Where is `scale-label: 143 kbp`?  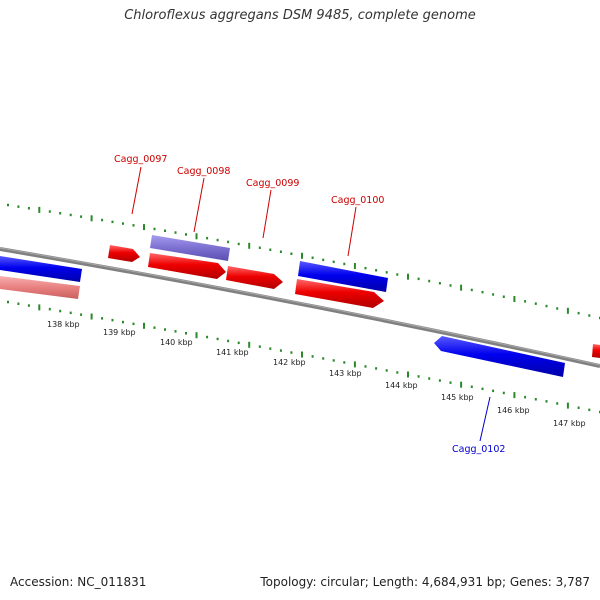 scale-label: 143 kbp is located at coordinates (345, 373).